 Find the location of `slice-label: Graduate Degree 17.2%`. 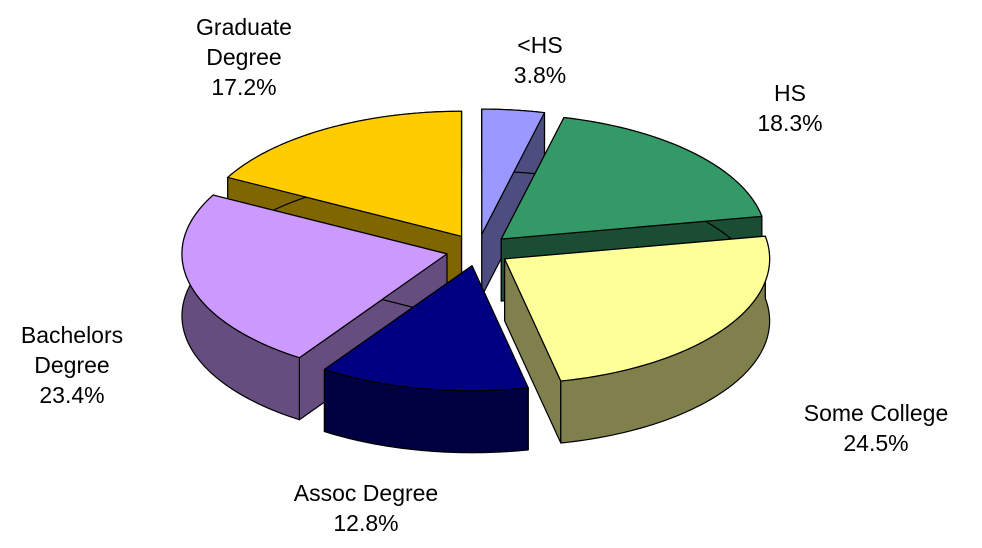

slice-label: Graduate Degree 17.2% is located at coordinates (244, 57).